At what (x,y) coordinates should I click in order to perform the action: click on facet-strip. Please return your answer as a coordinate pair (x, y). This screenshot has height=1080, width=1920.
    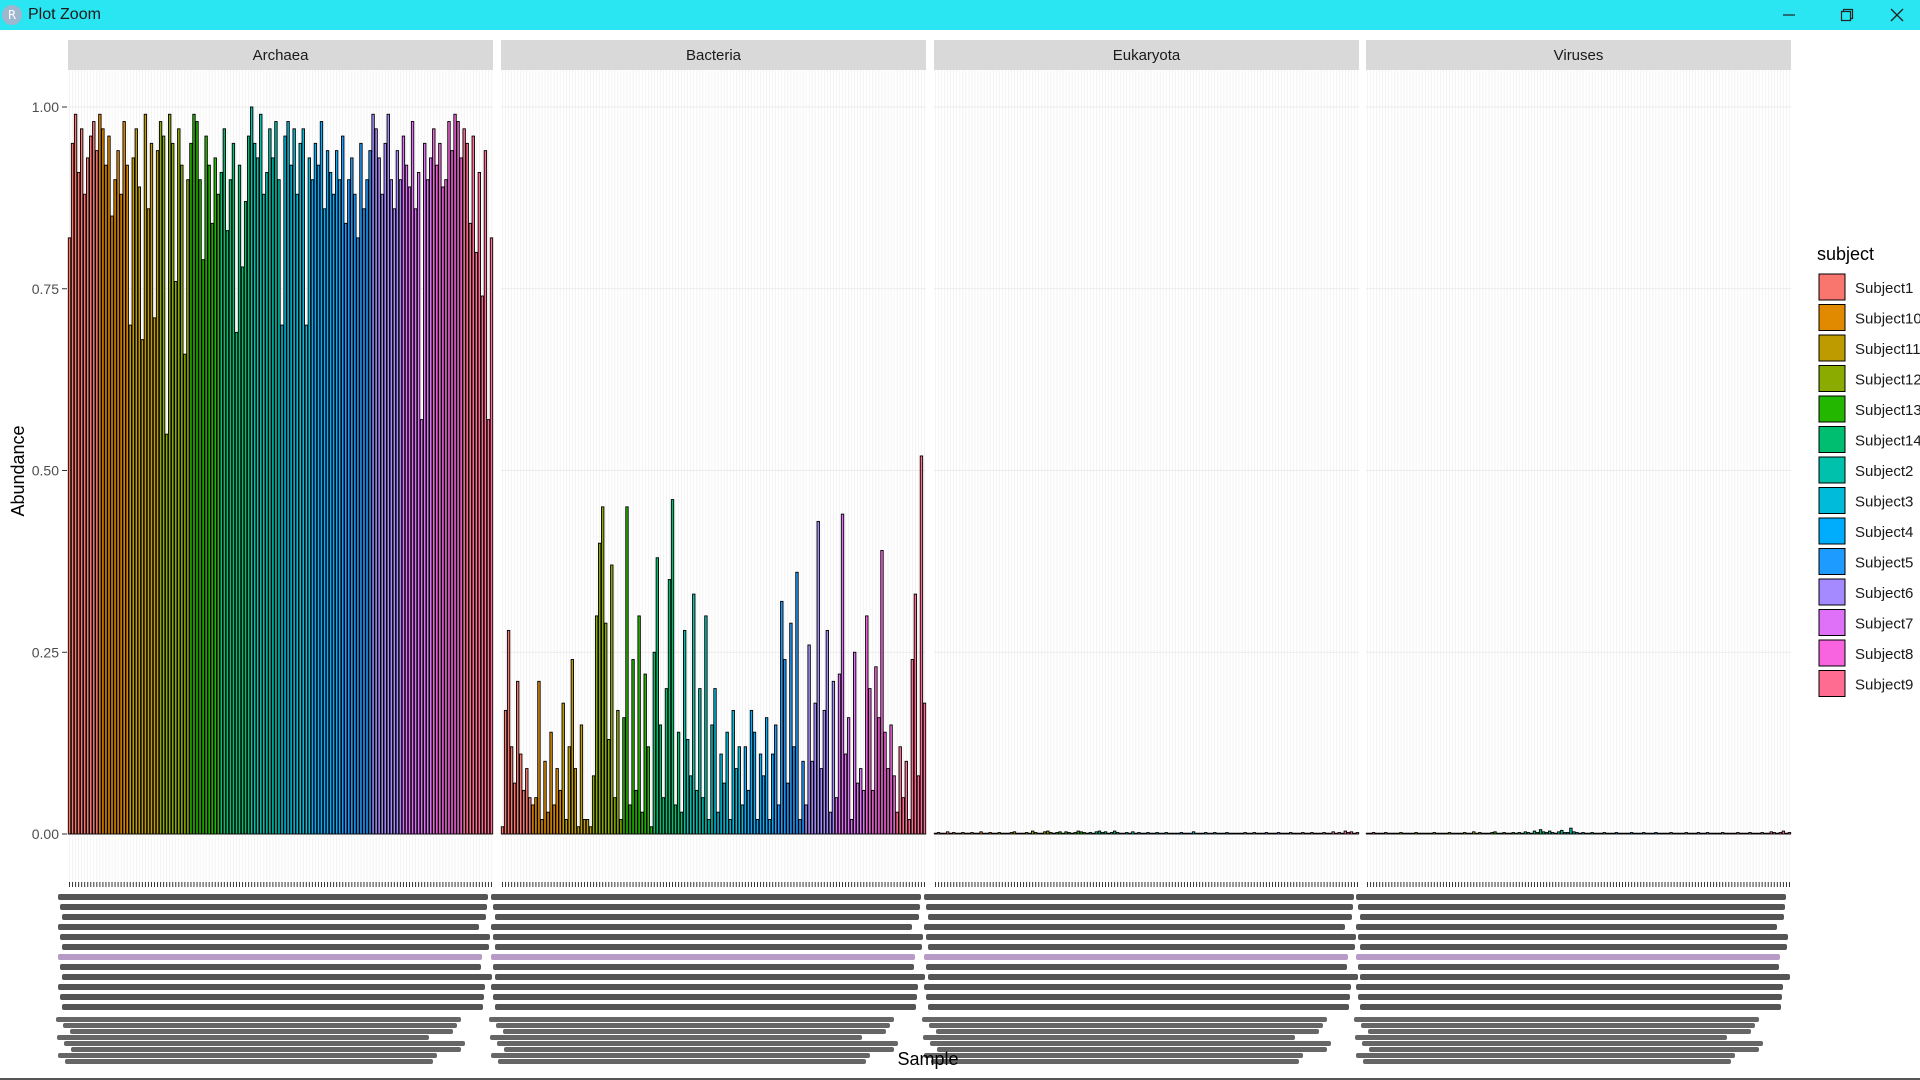
    Looking at the image, I should click on (1578, 55).